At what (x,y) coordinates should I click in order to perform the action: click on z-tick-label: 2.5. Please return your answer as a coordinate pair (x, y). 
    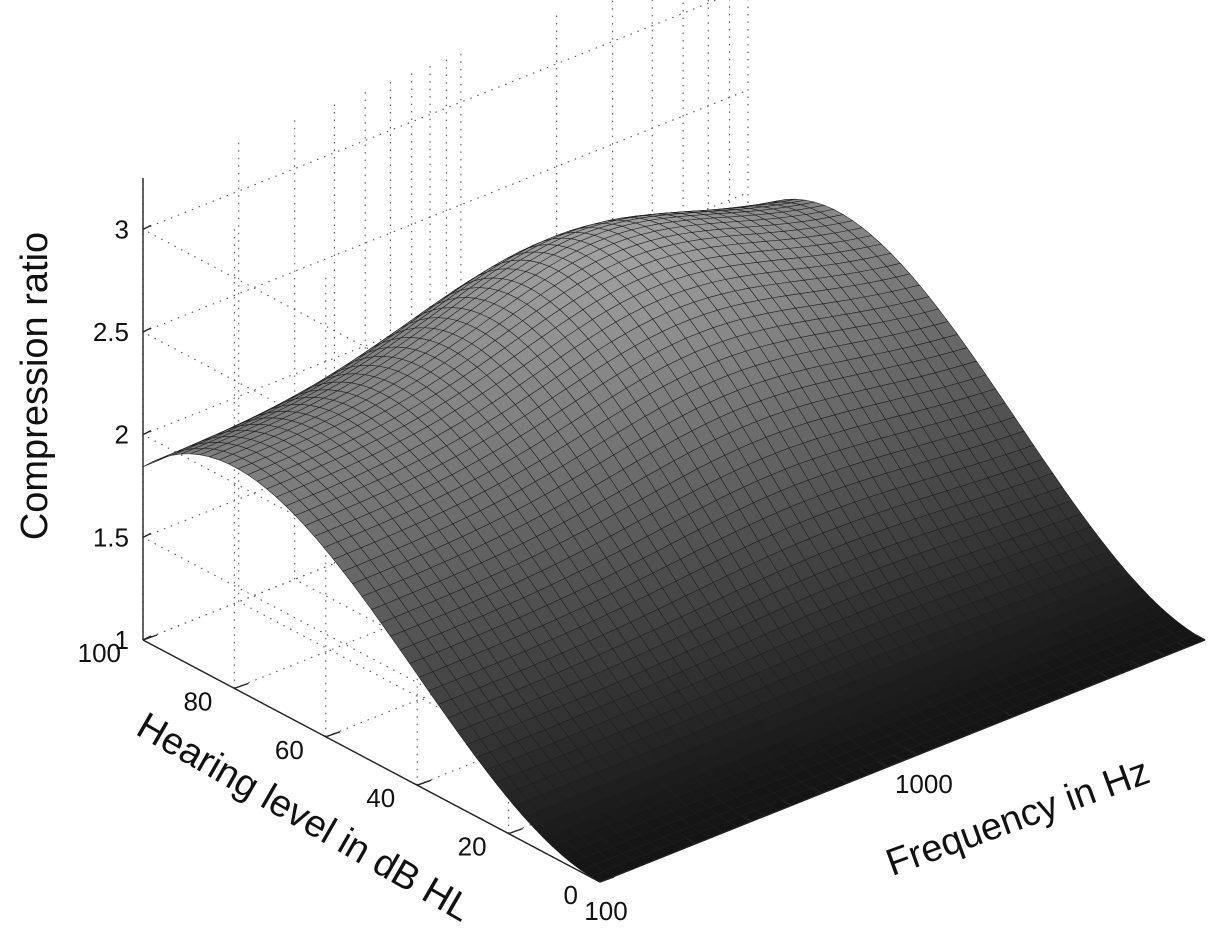
    Looking at the image, I should click on (111, 332).